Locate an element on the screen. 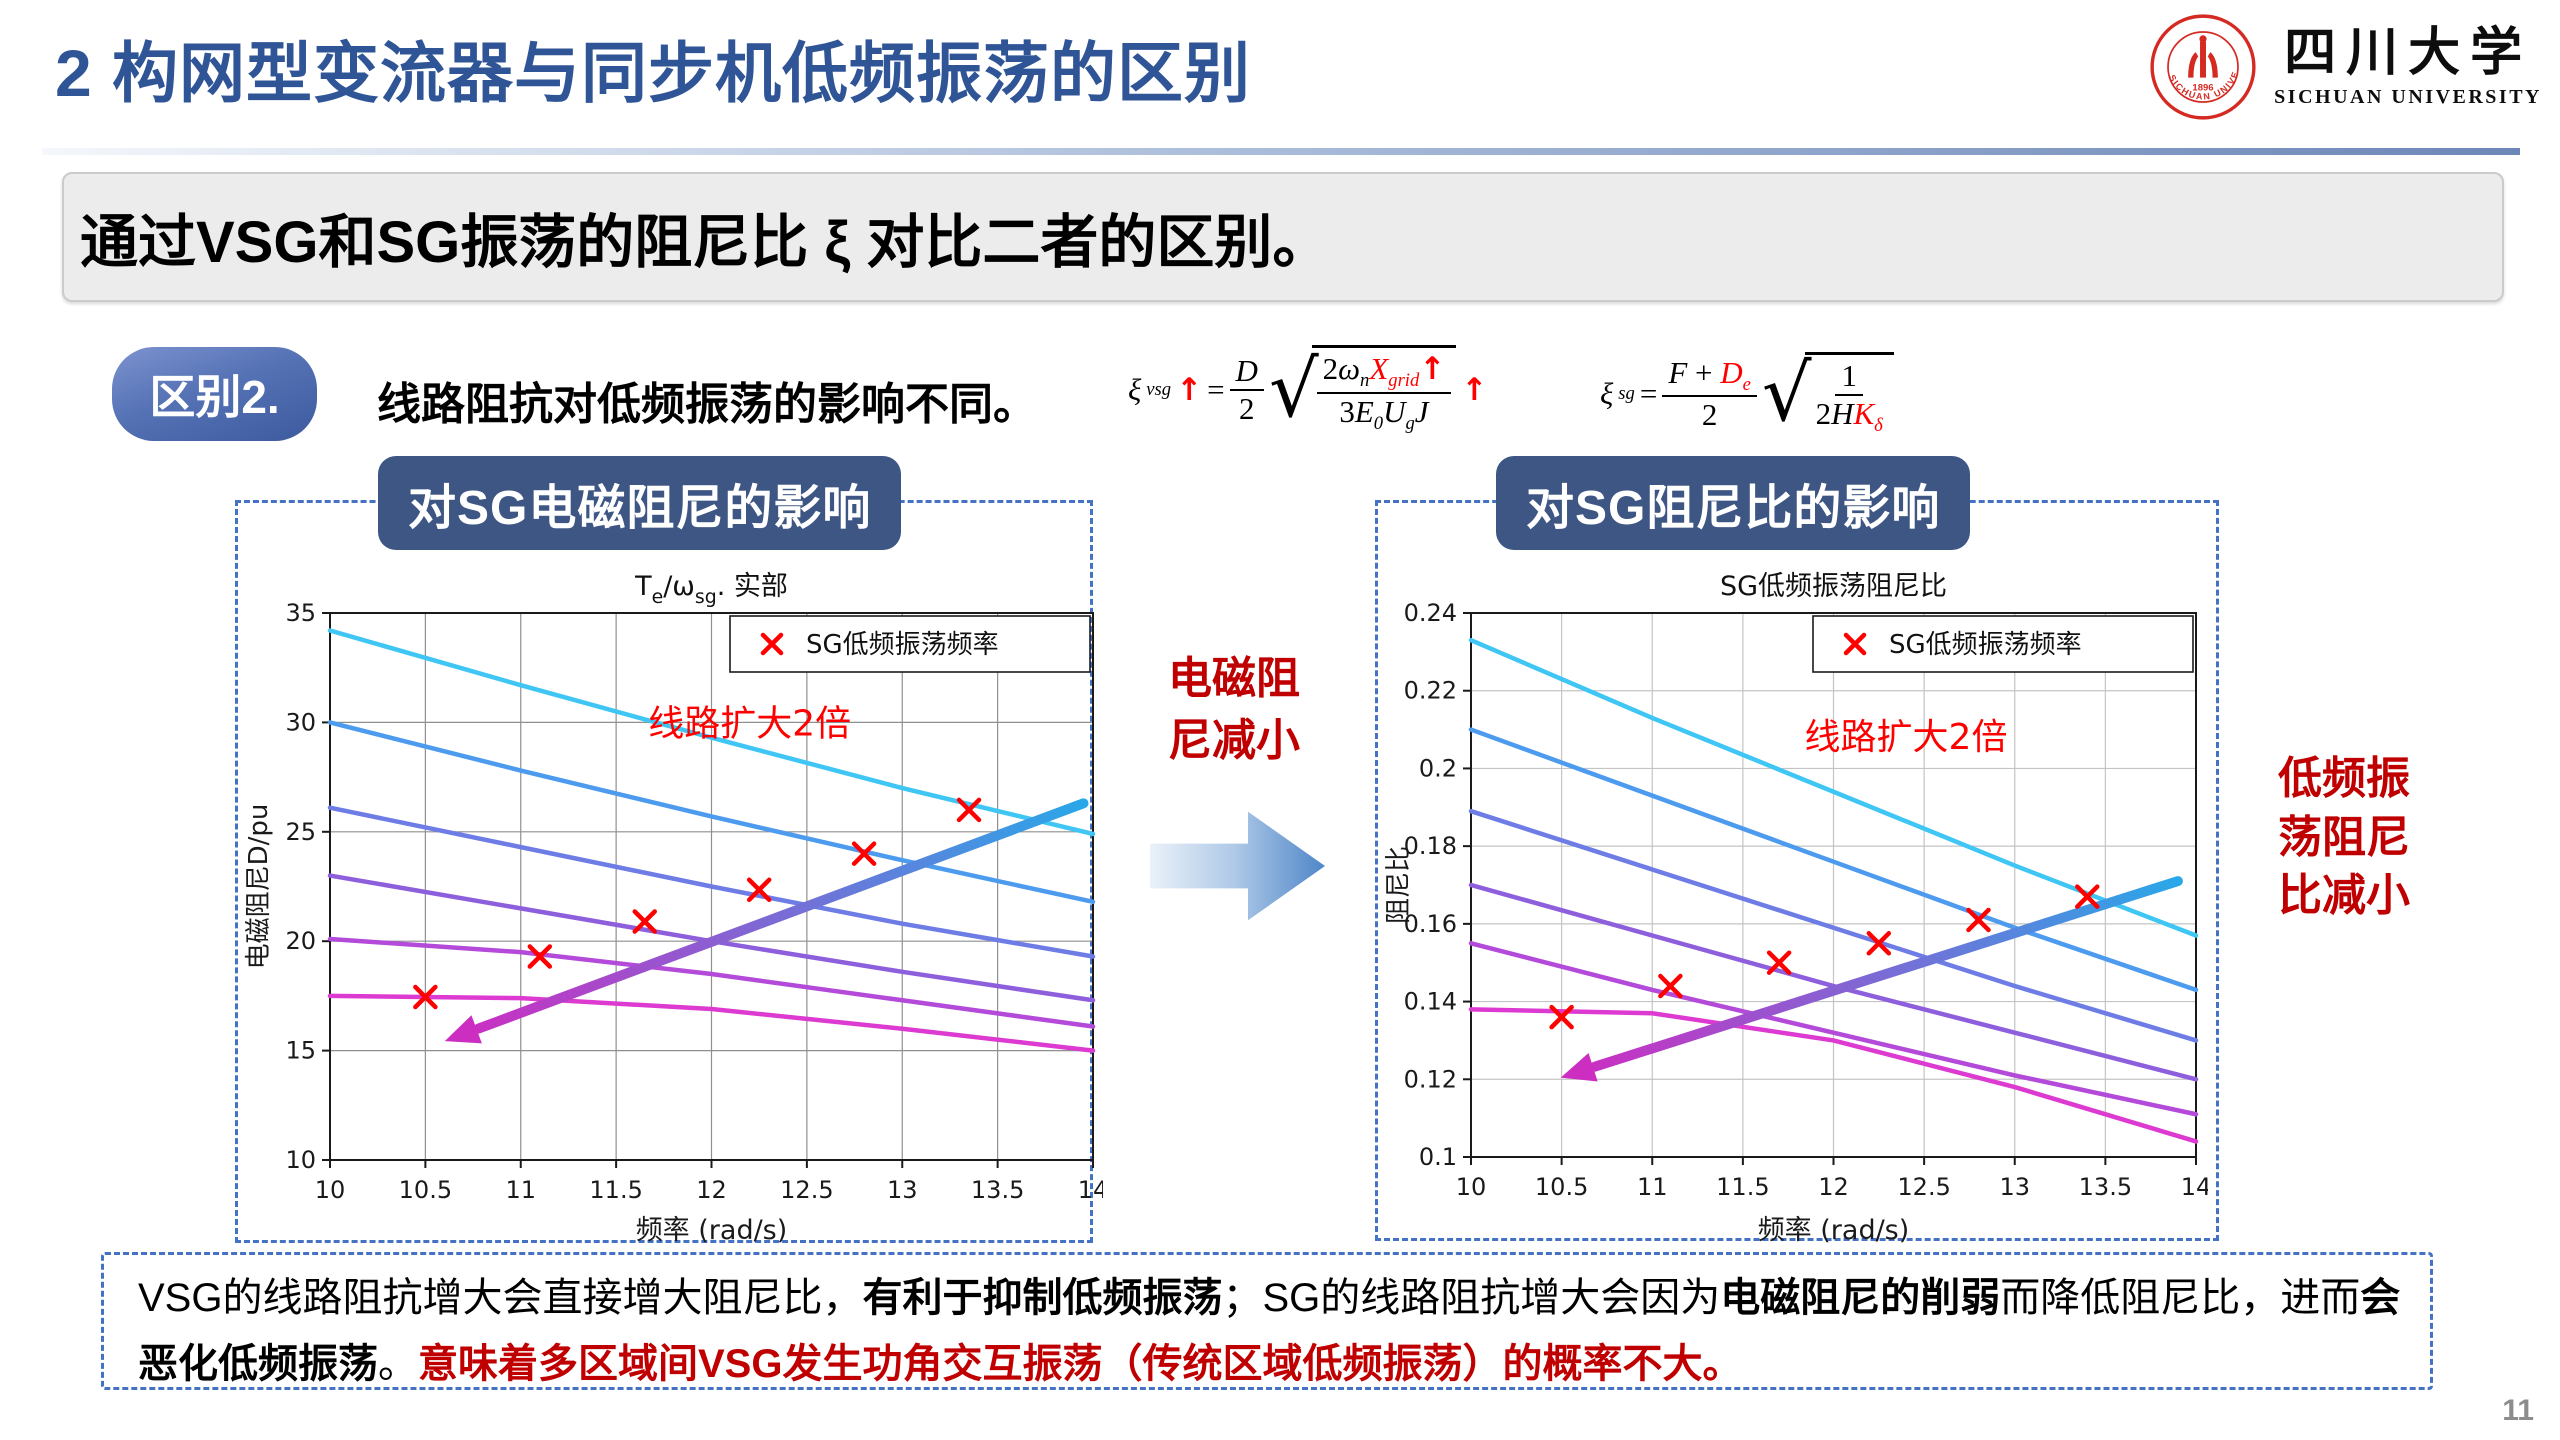  note-line: 比减小 is located at coordinates (2344, 896).